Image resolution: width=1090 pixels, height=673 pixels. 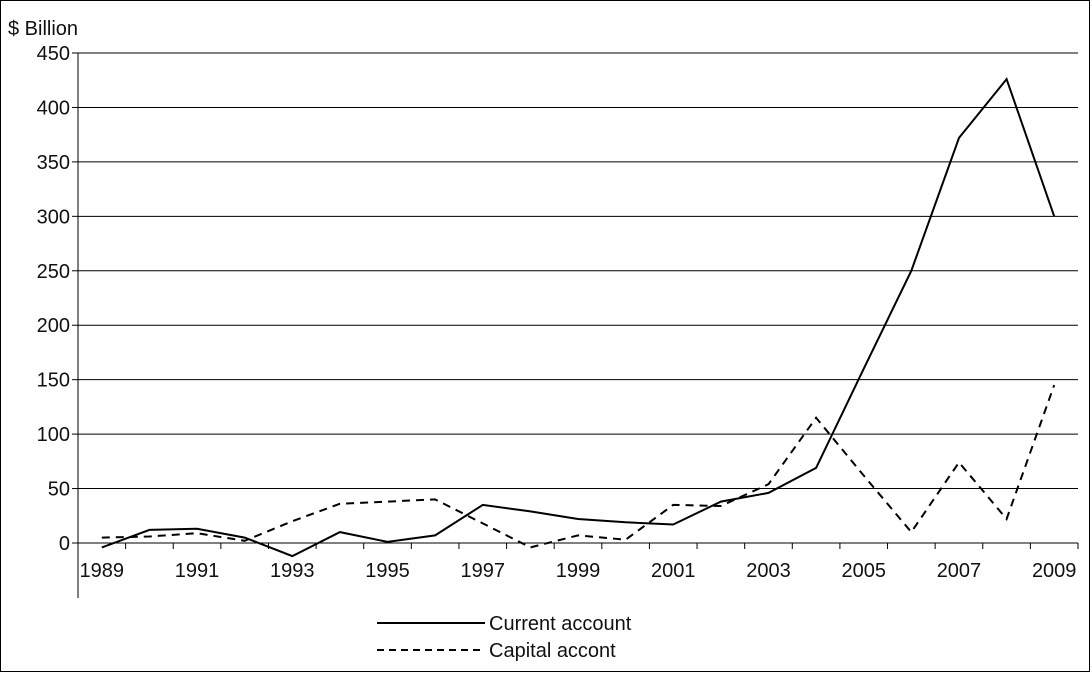 What do you see at coordinates (53, 217) in the screenshot?
I see `y-tick-label: 300` at bounding box center [53, 217].